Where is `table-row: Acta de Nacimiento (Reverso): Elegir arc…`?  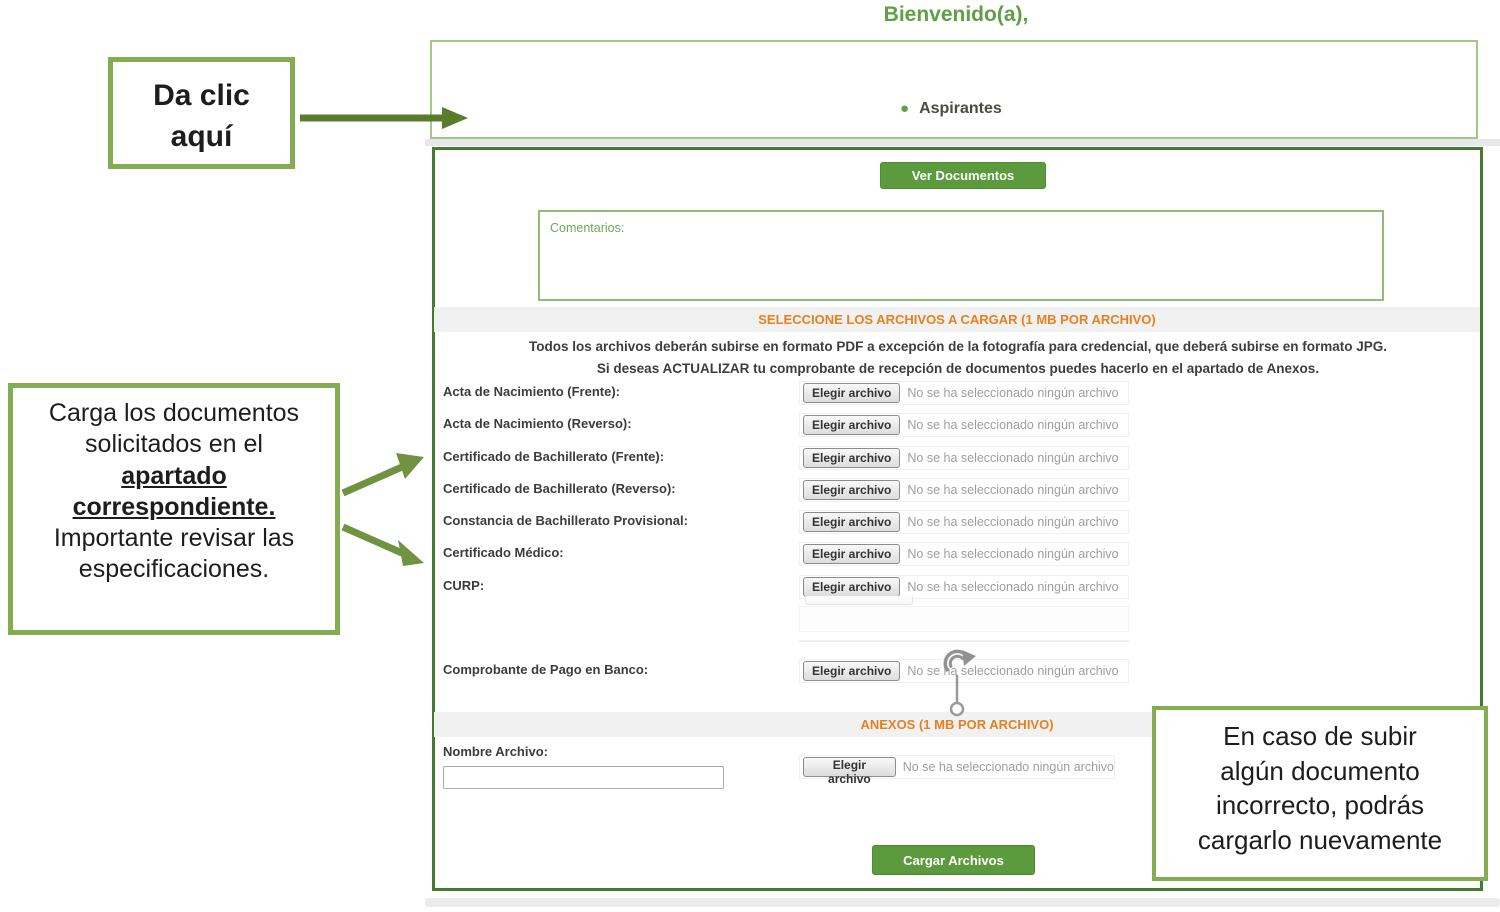
table-row: Acta de Nacimiento (Reverso): Elegir arc… is located at coordinates (961, 425).